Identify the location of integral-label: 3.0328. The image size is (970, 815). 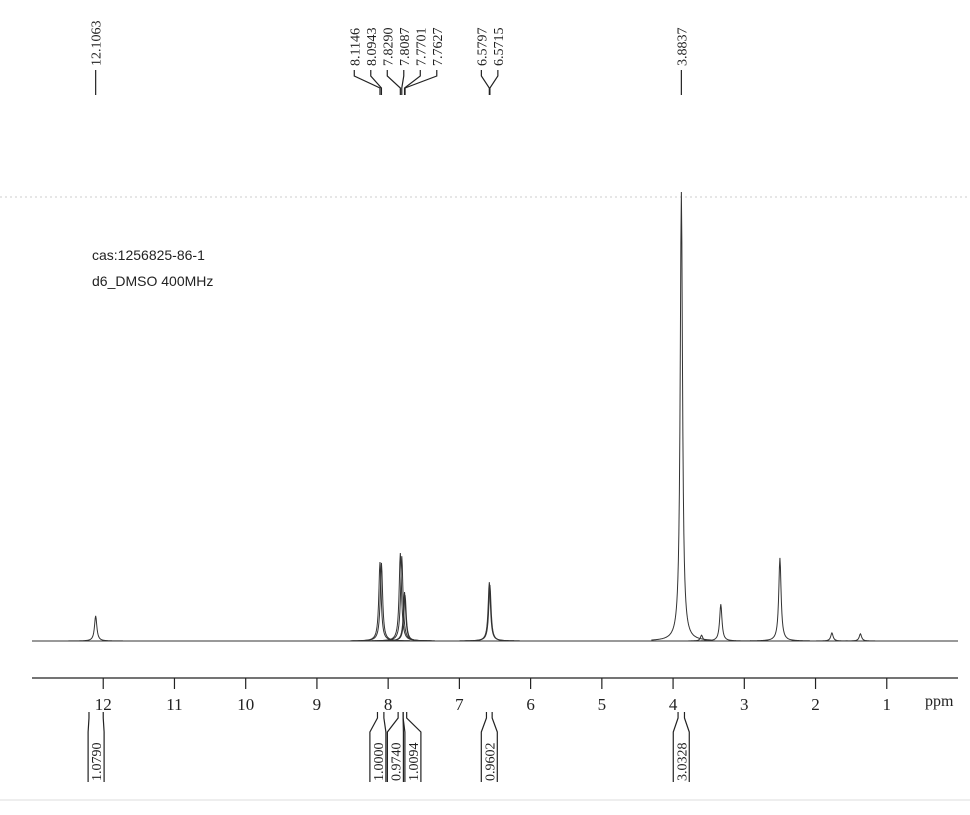
(682, 762).